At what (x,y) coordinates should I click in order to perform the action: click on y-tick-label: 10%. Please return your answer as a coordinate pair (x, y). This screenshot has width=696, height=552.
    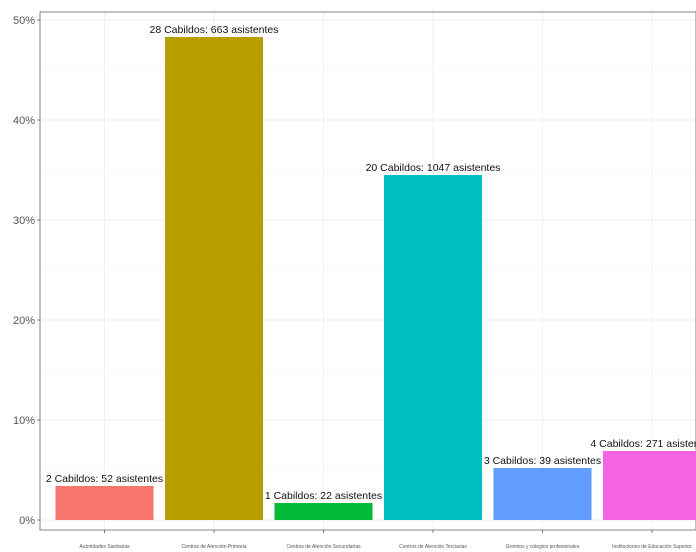
    Looking at the image, I should click on (24, 421).